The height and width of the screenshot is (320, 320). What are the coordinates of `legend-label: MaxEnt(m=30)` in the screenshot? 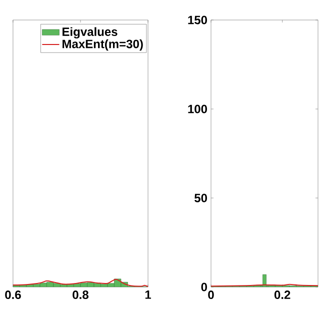 It's located at (102, 45).